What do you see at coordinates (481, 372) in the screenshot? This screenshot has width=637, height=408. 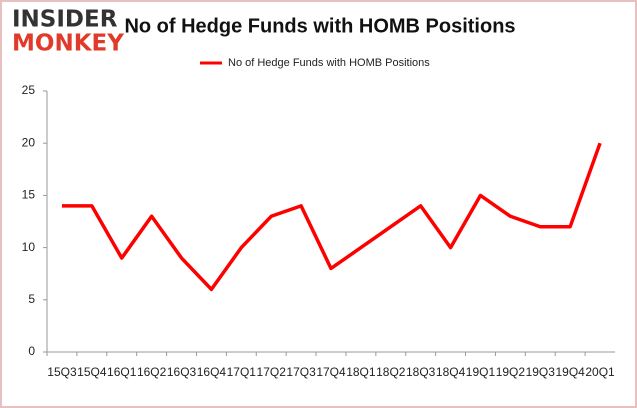 I see `x-tick-label: 19Q1` at bounding box center [481, 372].